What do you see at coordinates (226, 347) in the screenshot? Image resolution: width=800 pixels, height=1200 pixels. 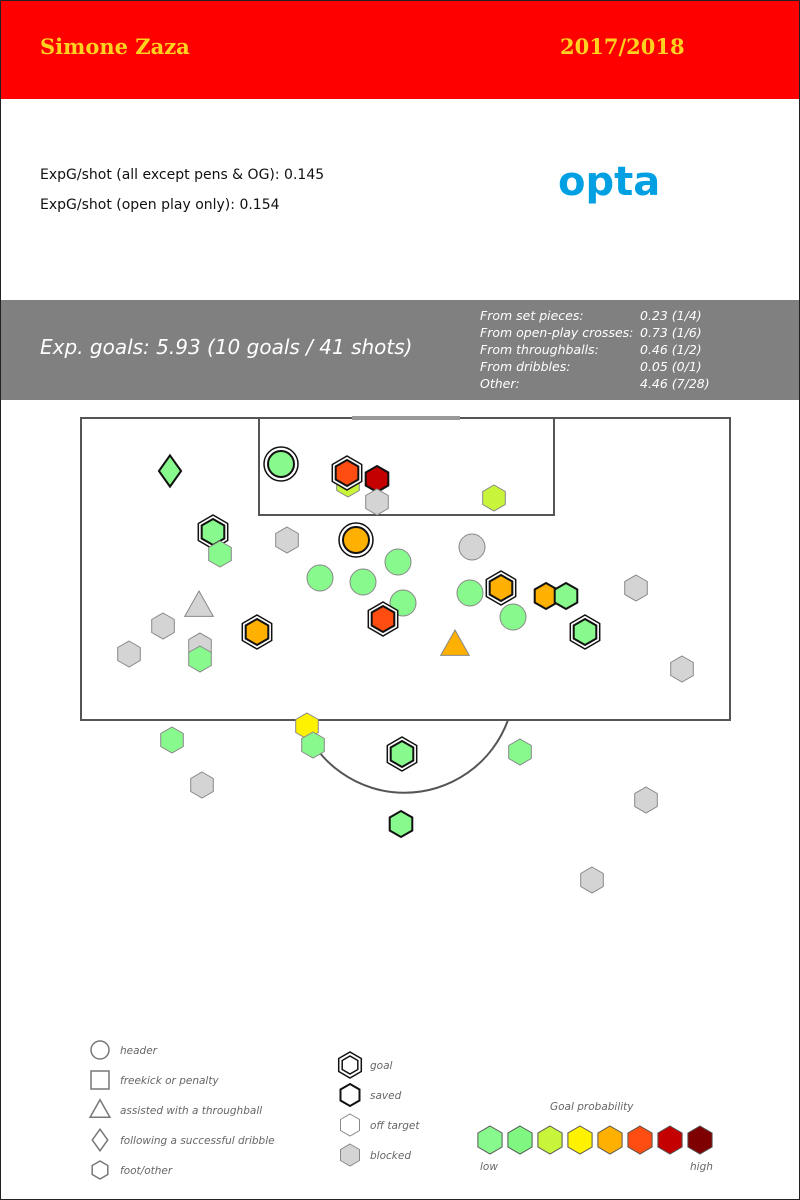 I see `expected-goals-summary: Exp. goals: 5.93 (10 goals / 41 shots)` at bounding box center [226, 347].